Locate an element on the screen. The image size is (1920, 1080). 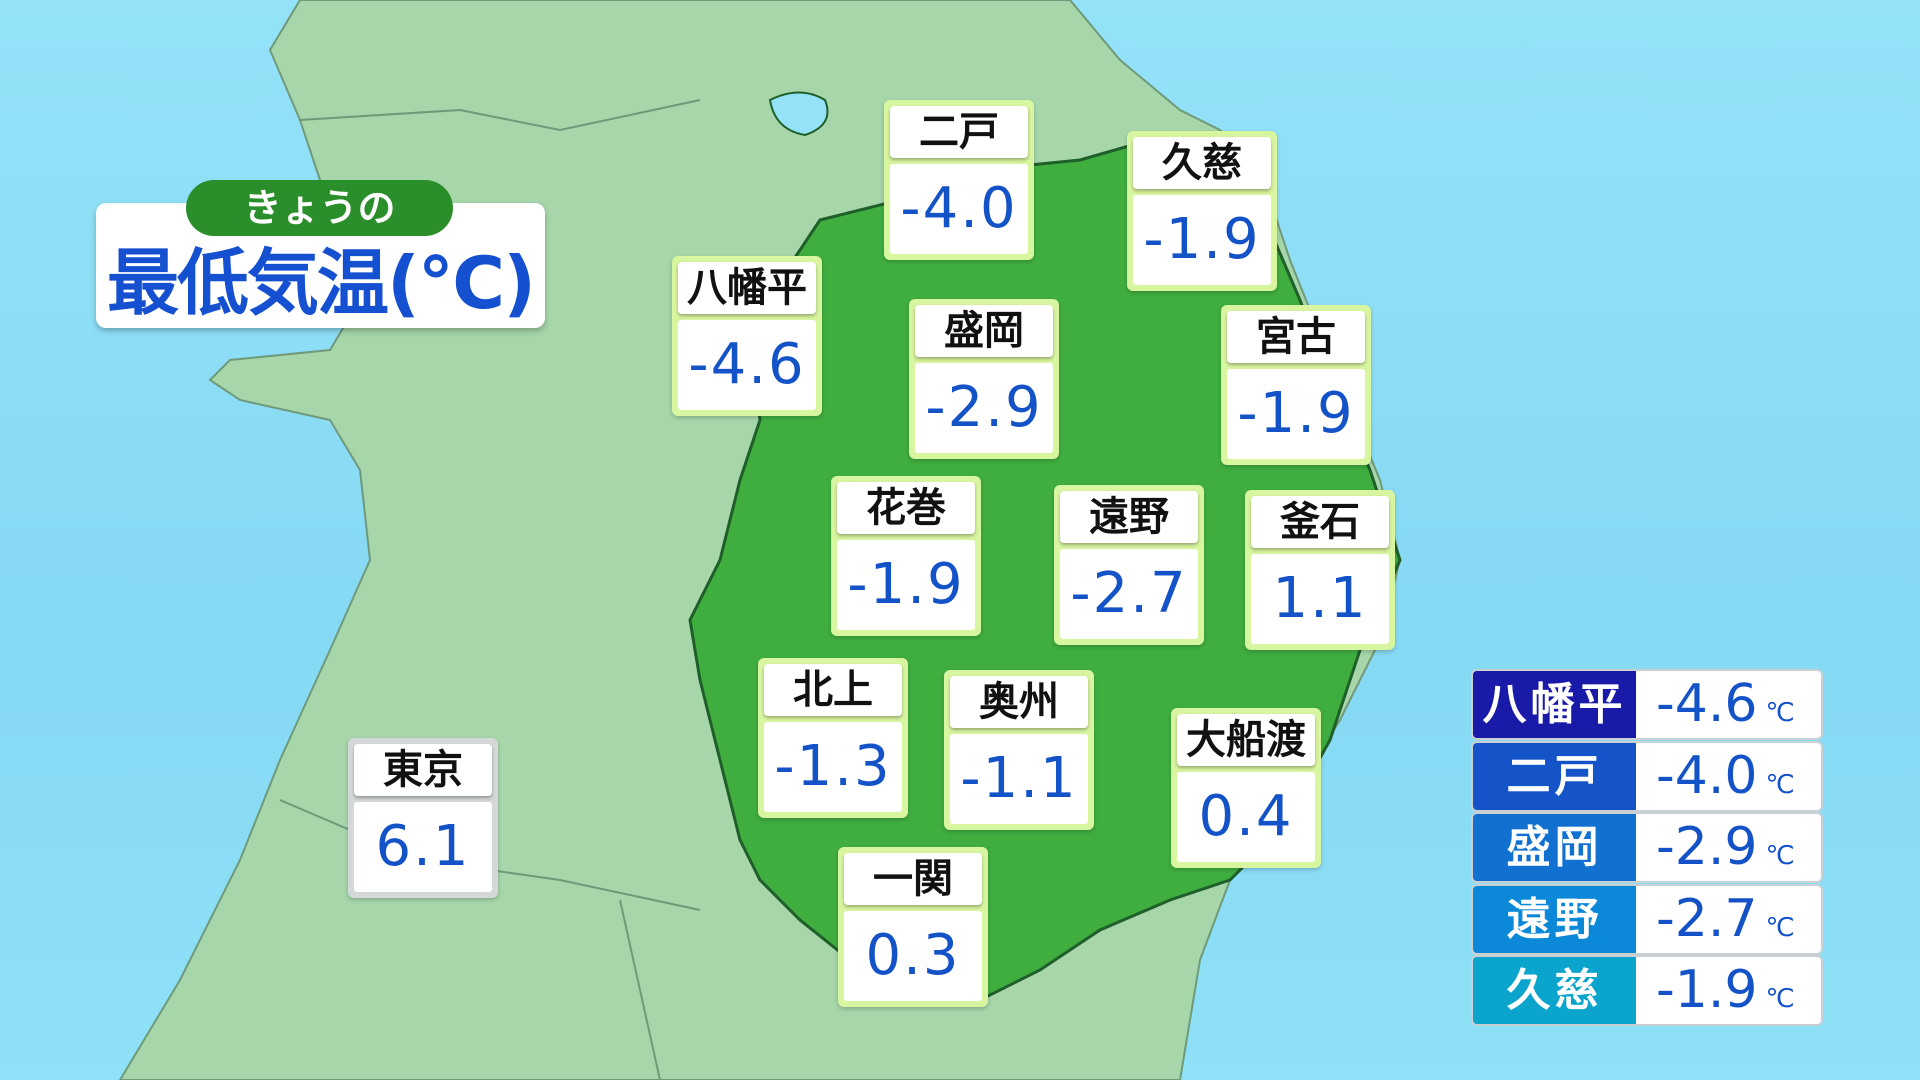
station-name: 釜石 is located at coordinates (1320, 522).